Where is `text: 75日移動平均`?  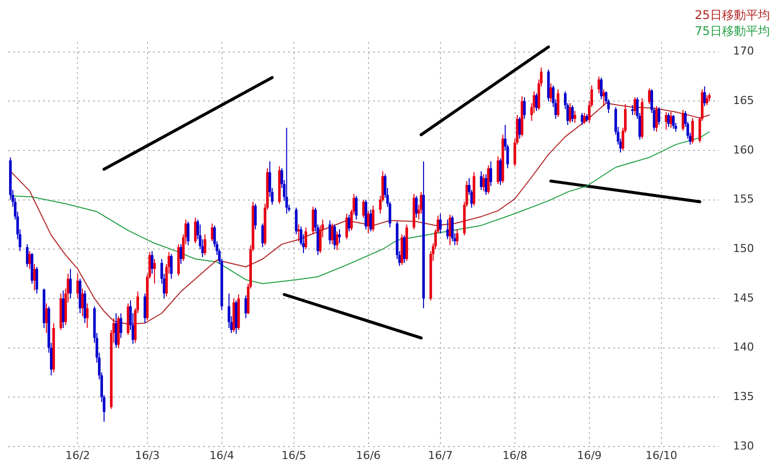 text: 75日移動平均 is located at coordinates (732, 31).